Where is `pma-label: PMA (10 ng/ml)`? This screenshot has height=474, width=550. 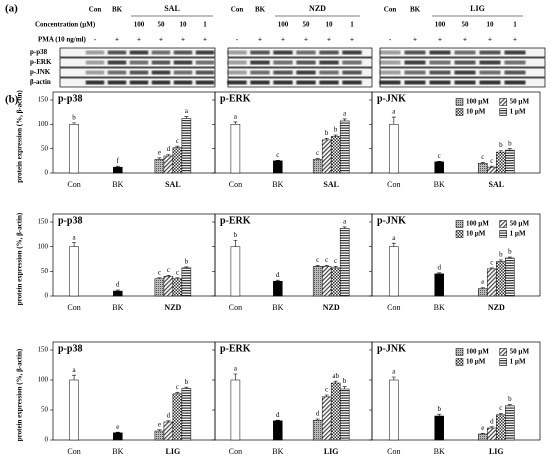 pma-label: PMA (10 ng/ml) is located at coordinates (62, 40).